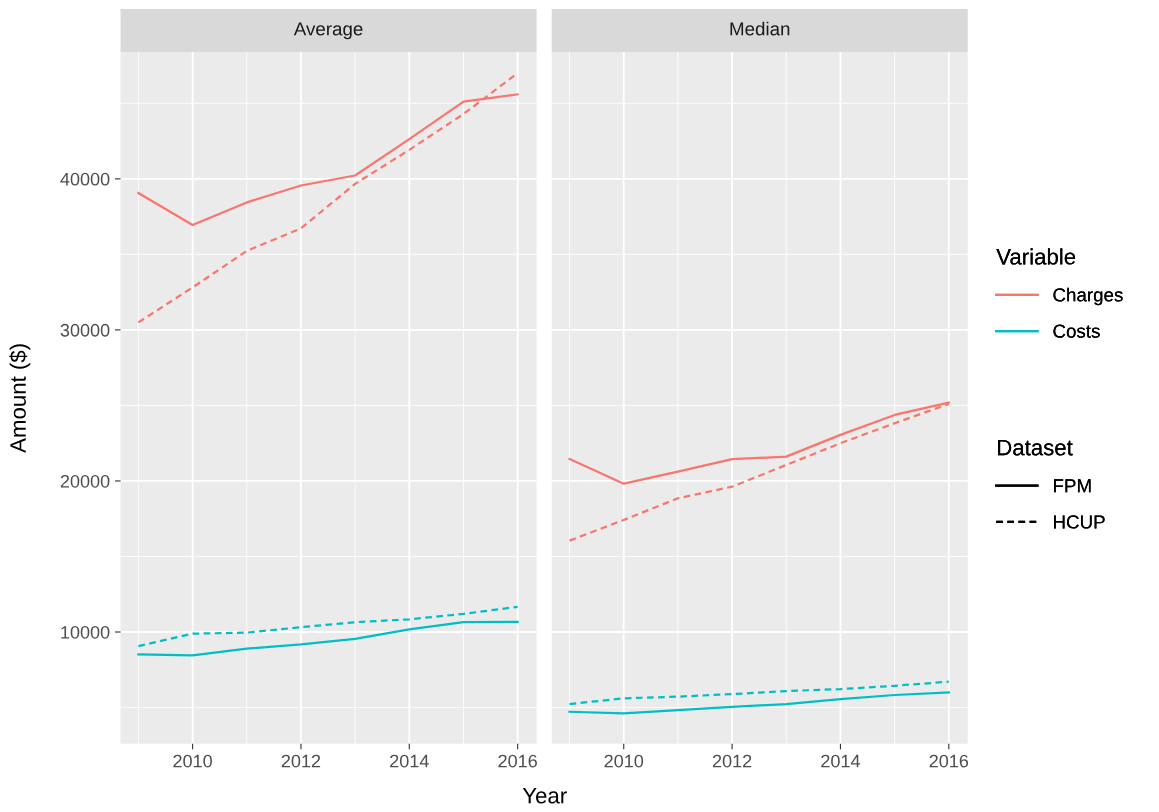 The image size is (1159, 812). I want to click on legend-label: Charges, so click(1088, 296).